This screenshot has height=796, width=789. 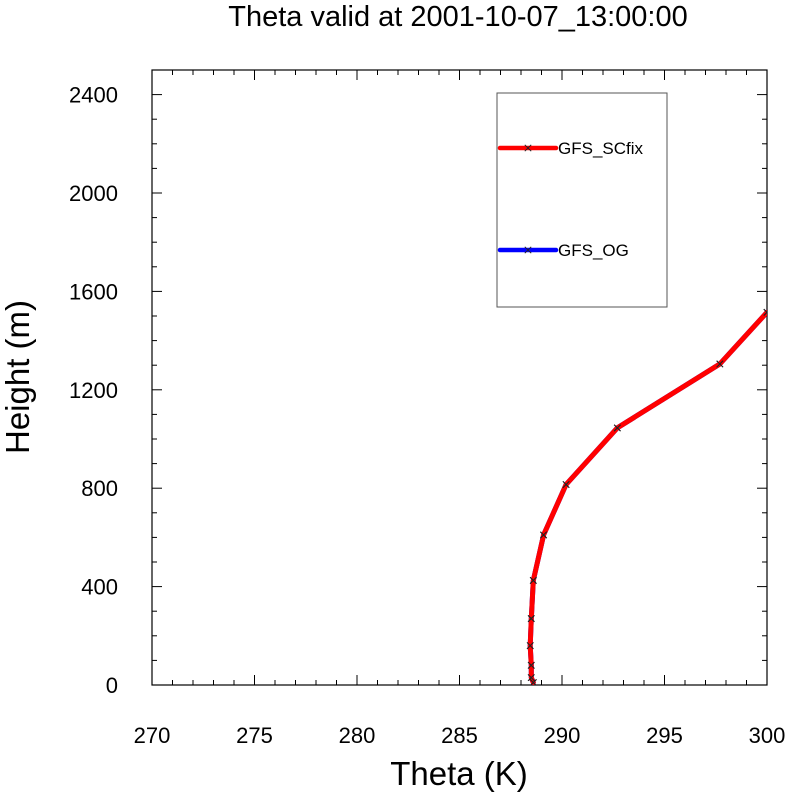 What do you see at coordinates (664, 735) in the screenshot?
I see `x-tick-label: 295` at bounding box center [664, 735].